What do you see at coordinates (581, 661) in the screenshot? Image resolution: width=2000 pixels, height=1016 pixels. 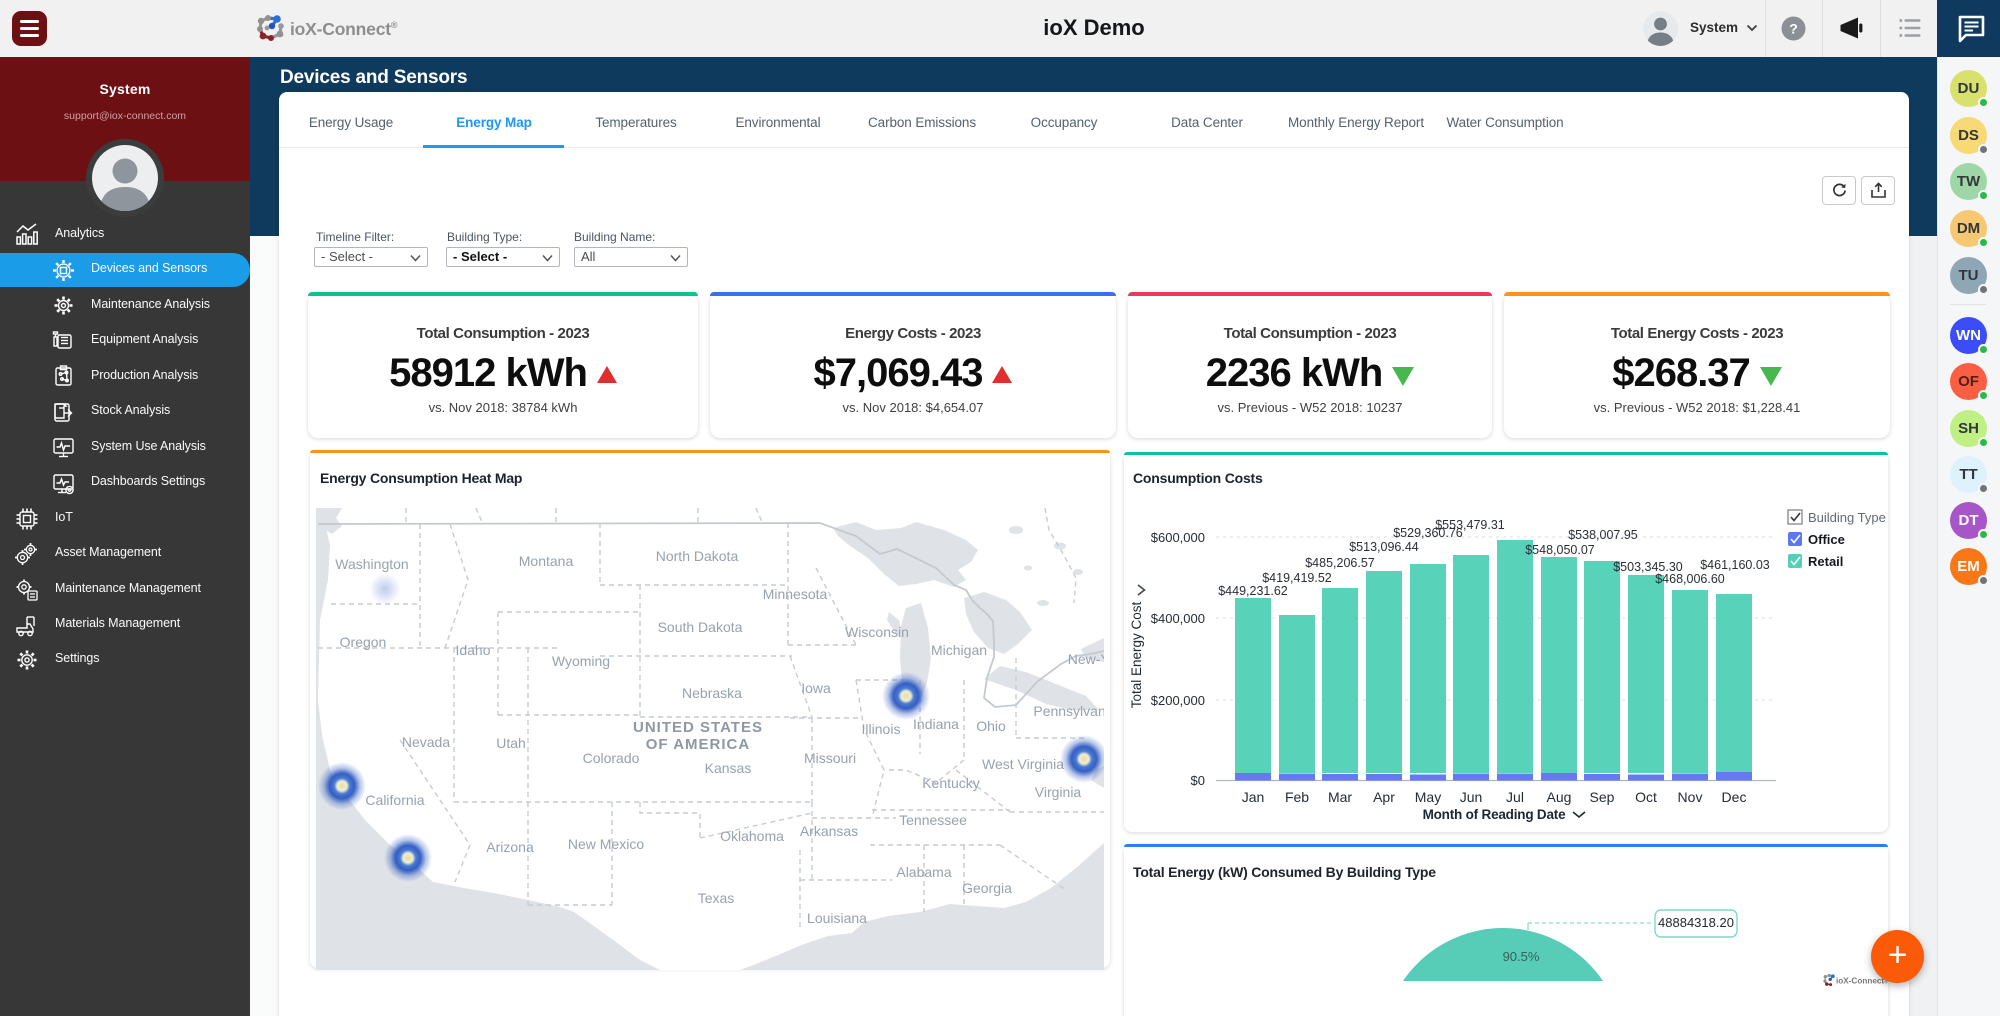 I see `svg-text: Wyoming` at bounding box center [581, 661].